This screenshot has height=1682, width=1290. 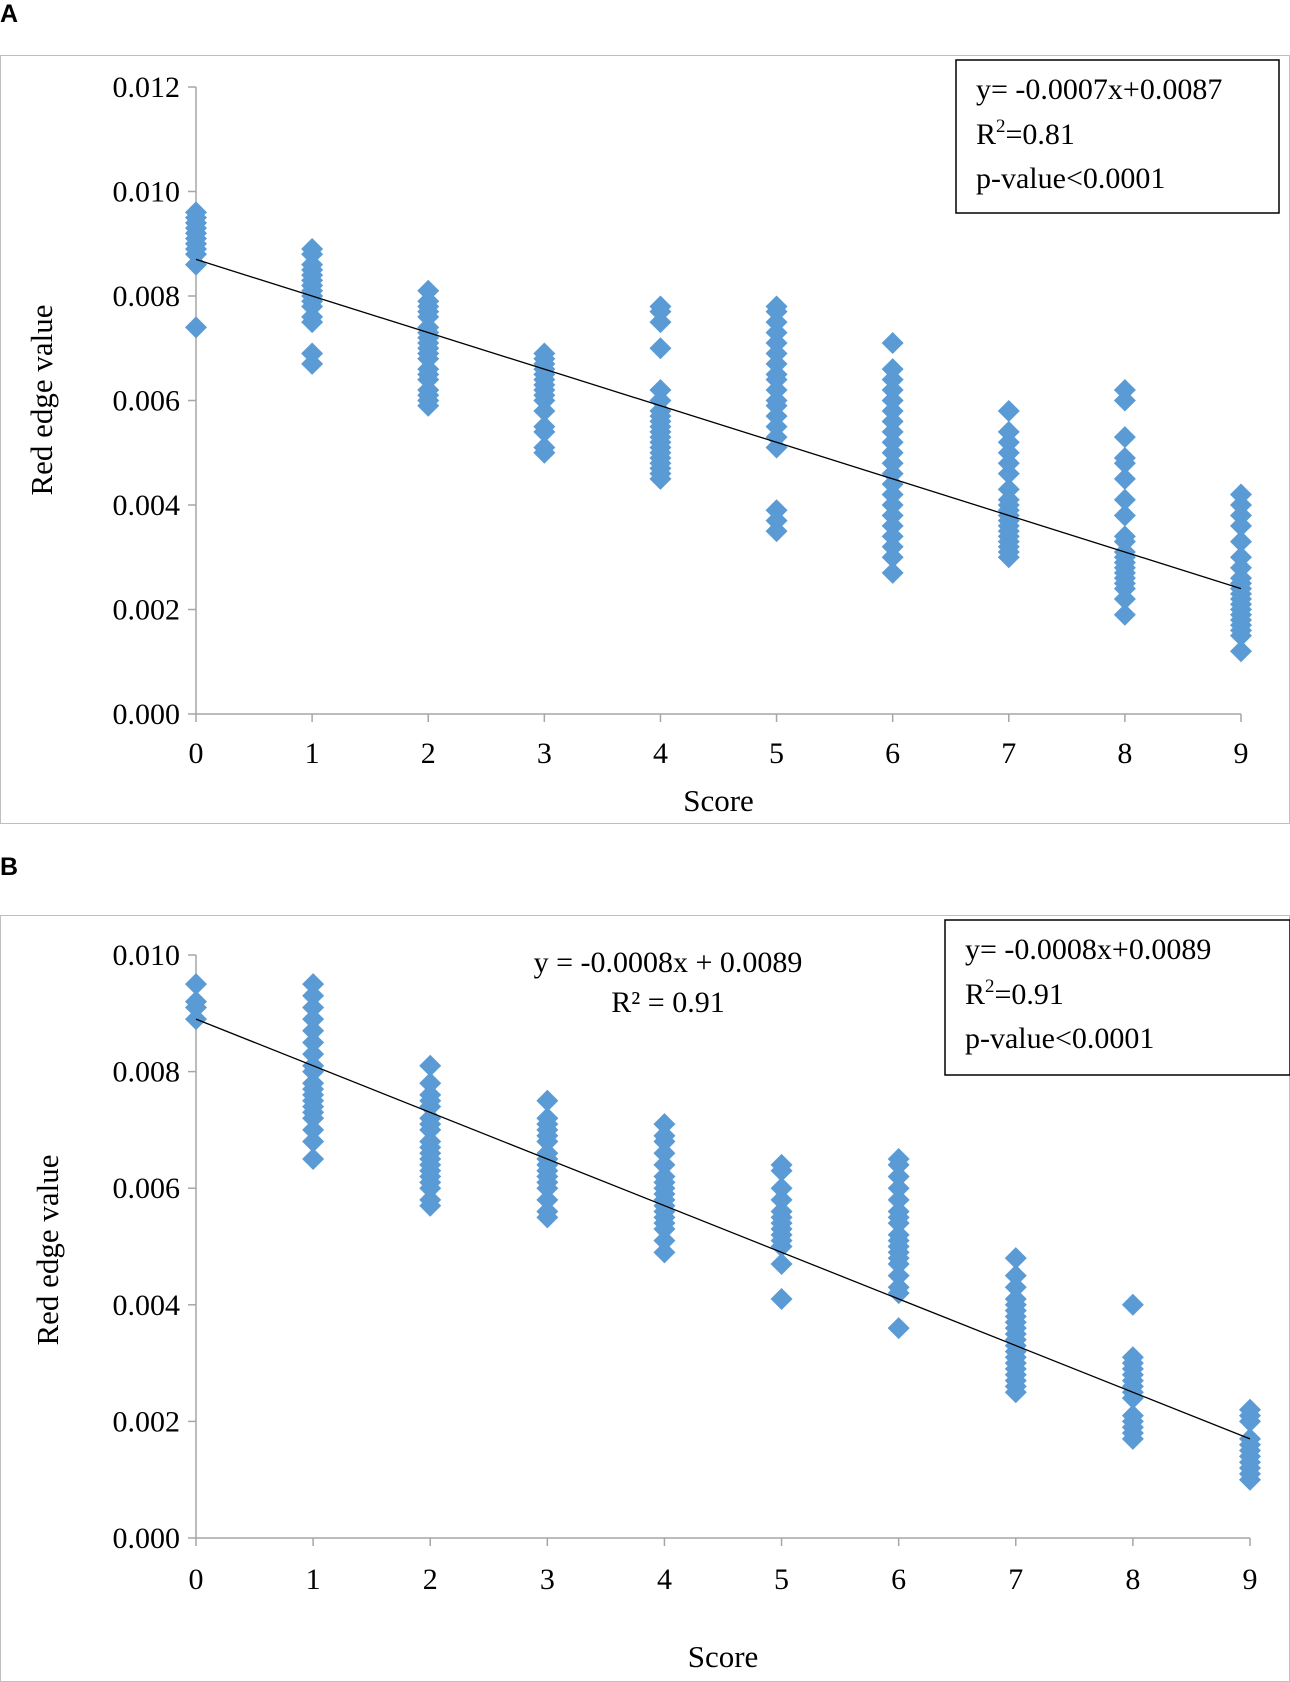 What do you see at coordinates (430, 1579) in the screenshot?
I see `x-tick-label: 2` at bounding box center [430, 1579].